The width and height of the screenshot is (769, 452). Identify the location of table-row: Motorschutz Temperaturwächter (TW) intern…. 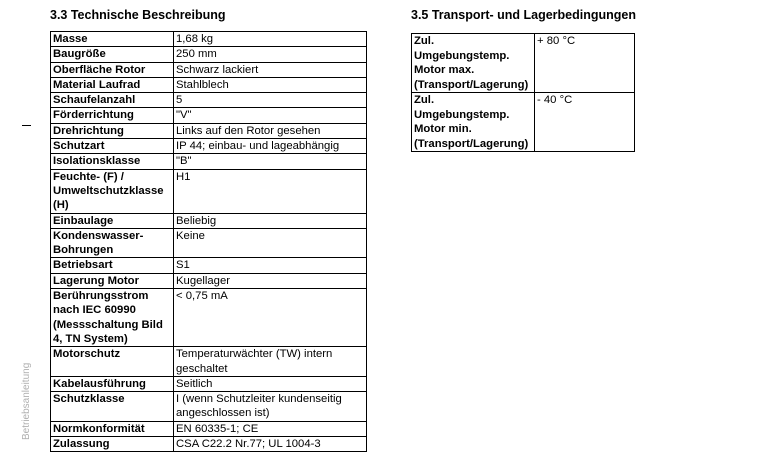
(208, 361).